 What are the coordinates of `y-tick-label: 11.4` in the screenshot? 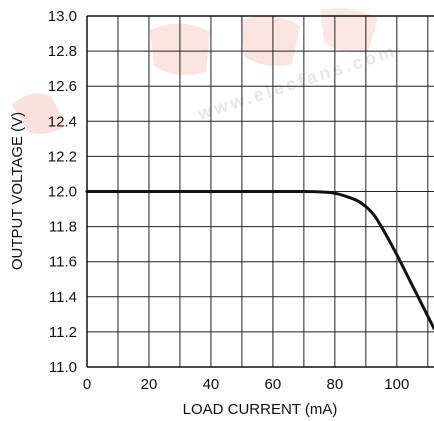 It's located at (63, 297).